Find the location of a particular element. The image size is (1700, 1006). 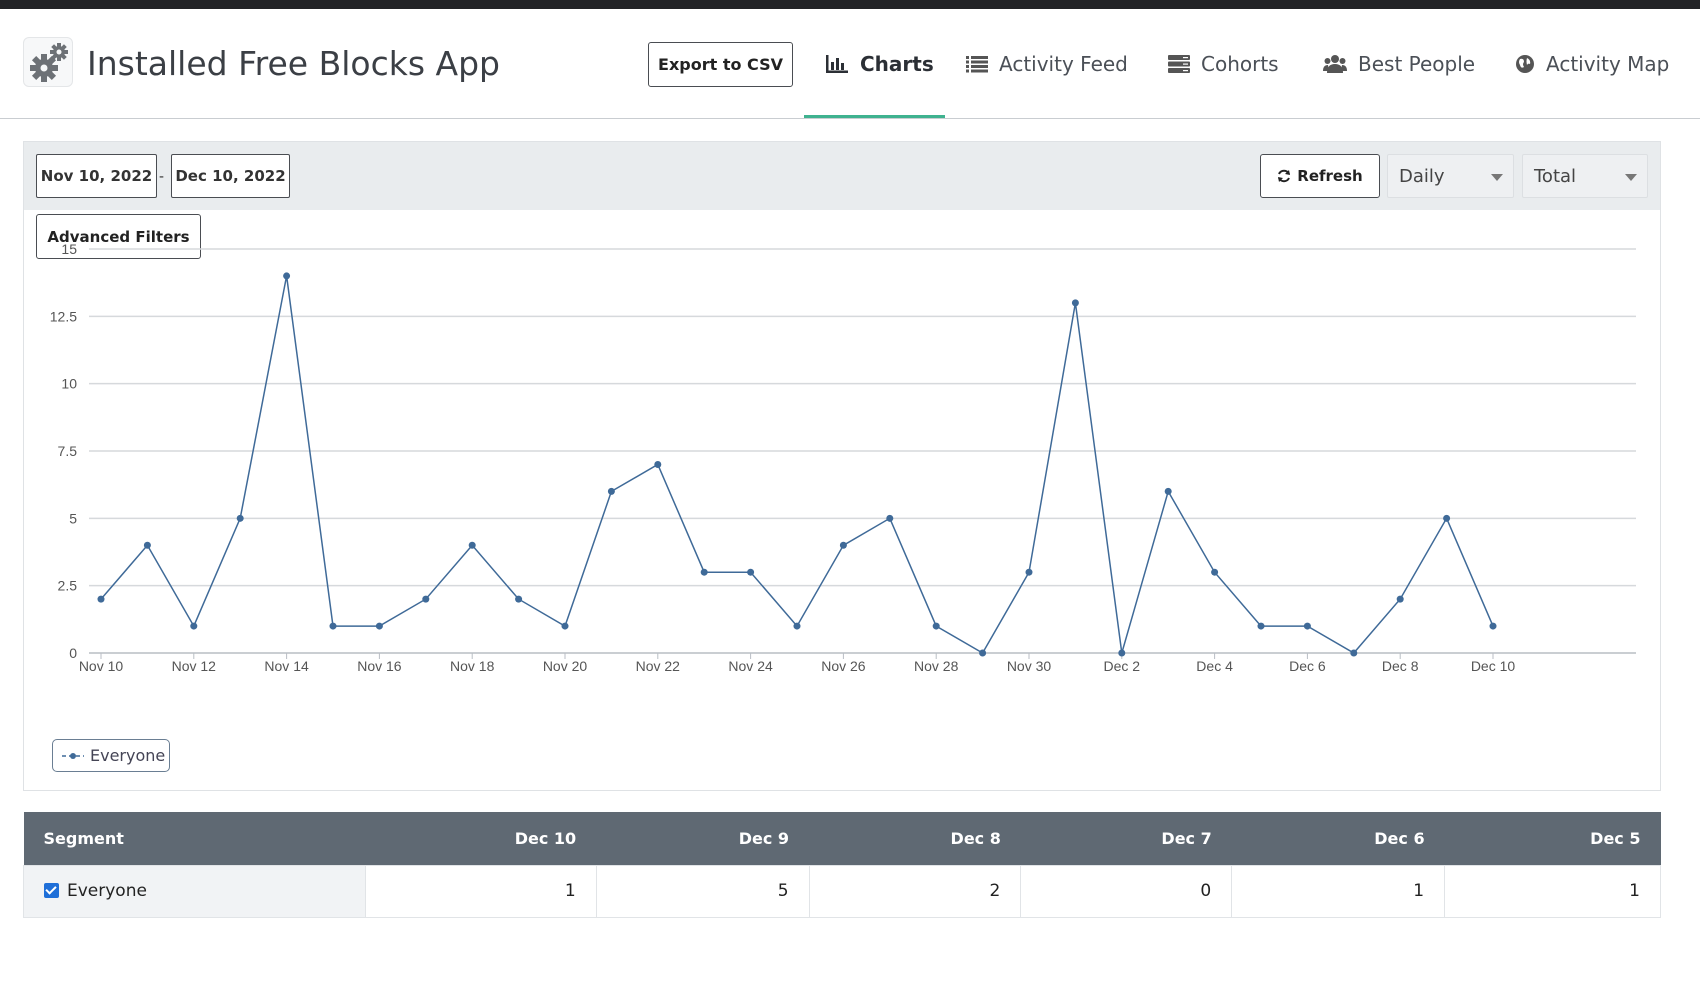

export-csv-button: Export to CSV is located at coordinates (720, 64).